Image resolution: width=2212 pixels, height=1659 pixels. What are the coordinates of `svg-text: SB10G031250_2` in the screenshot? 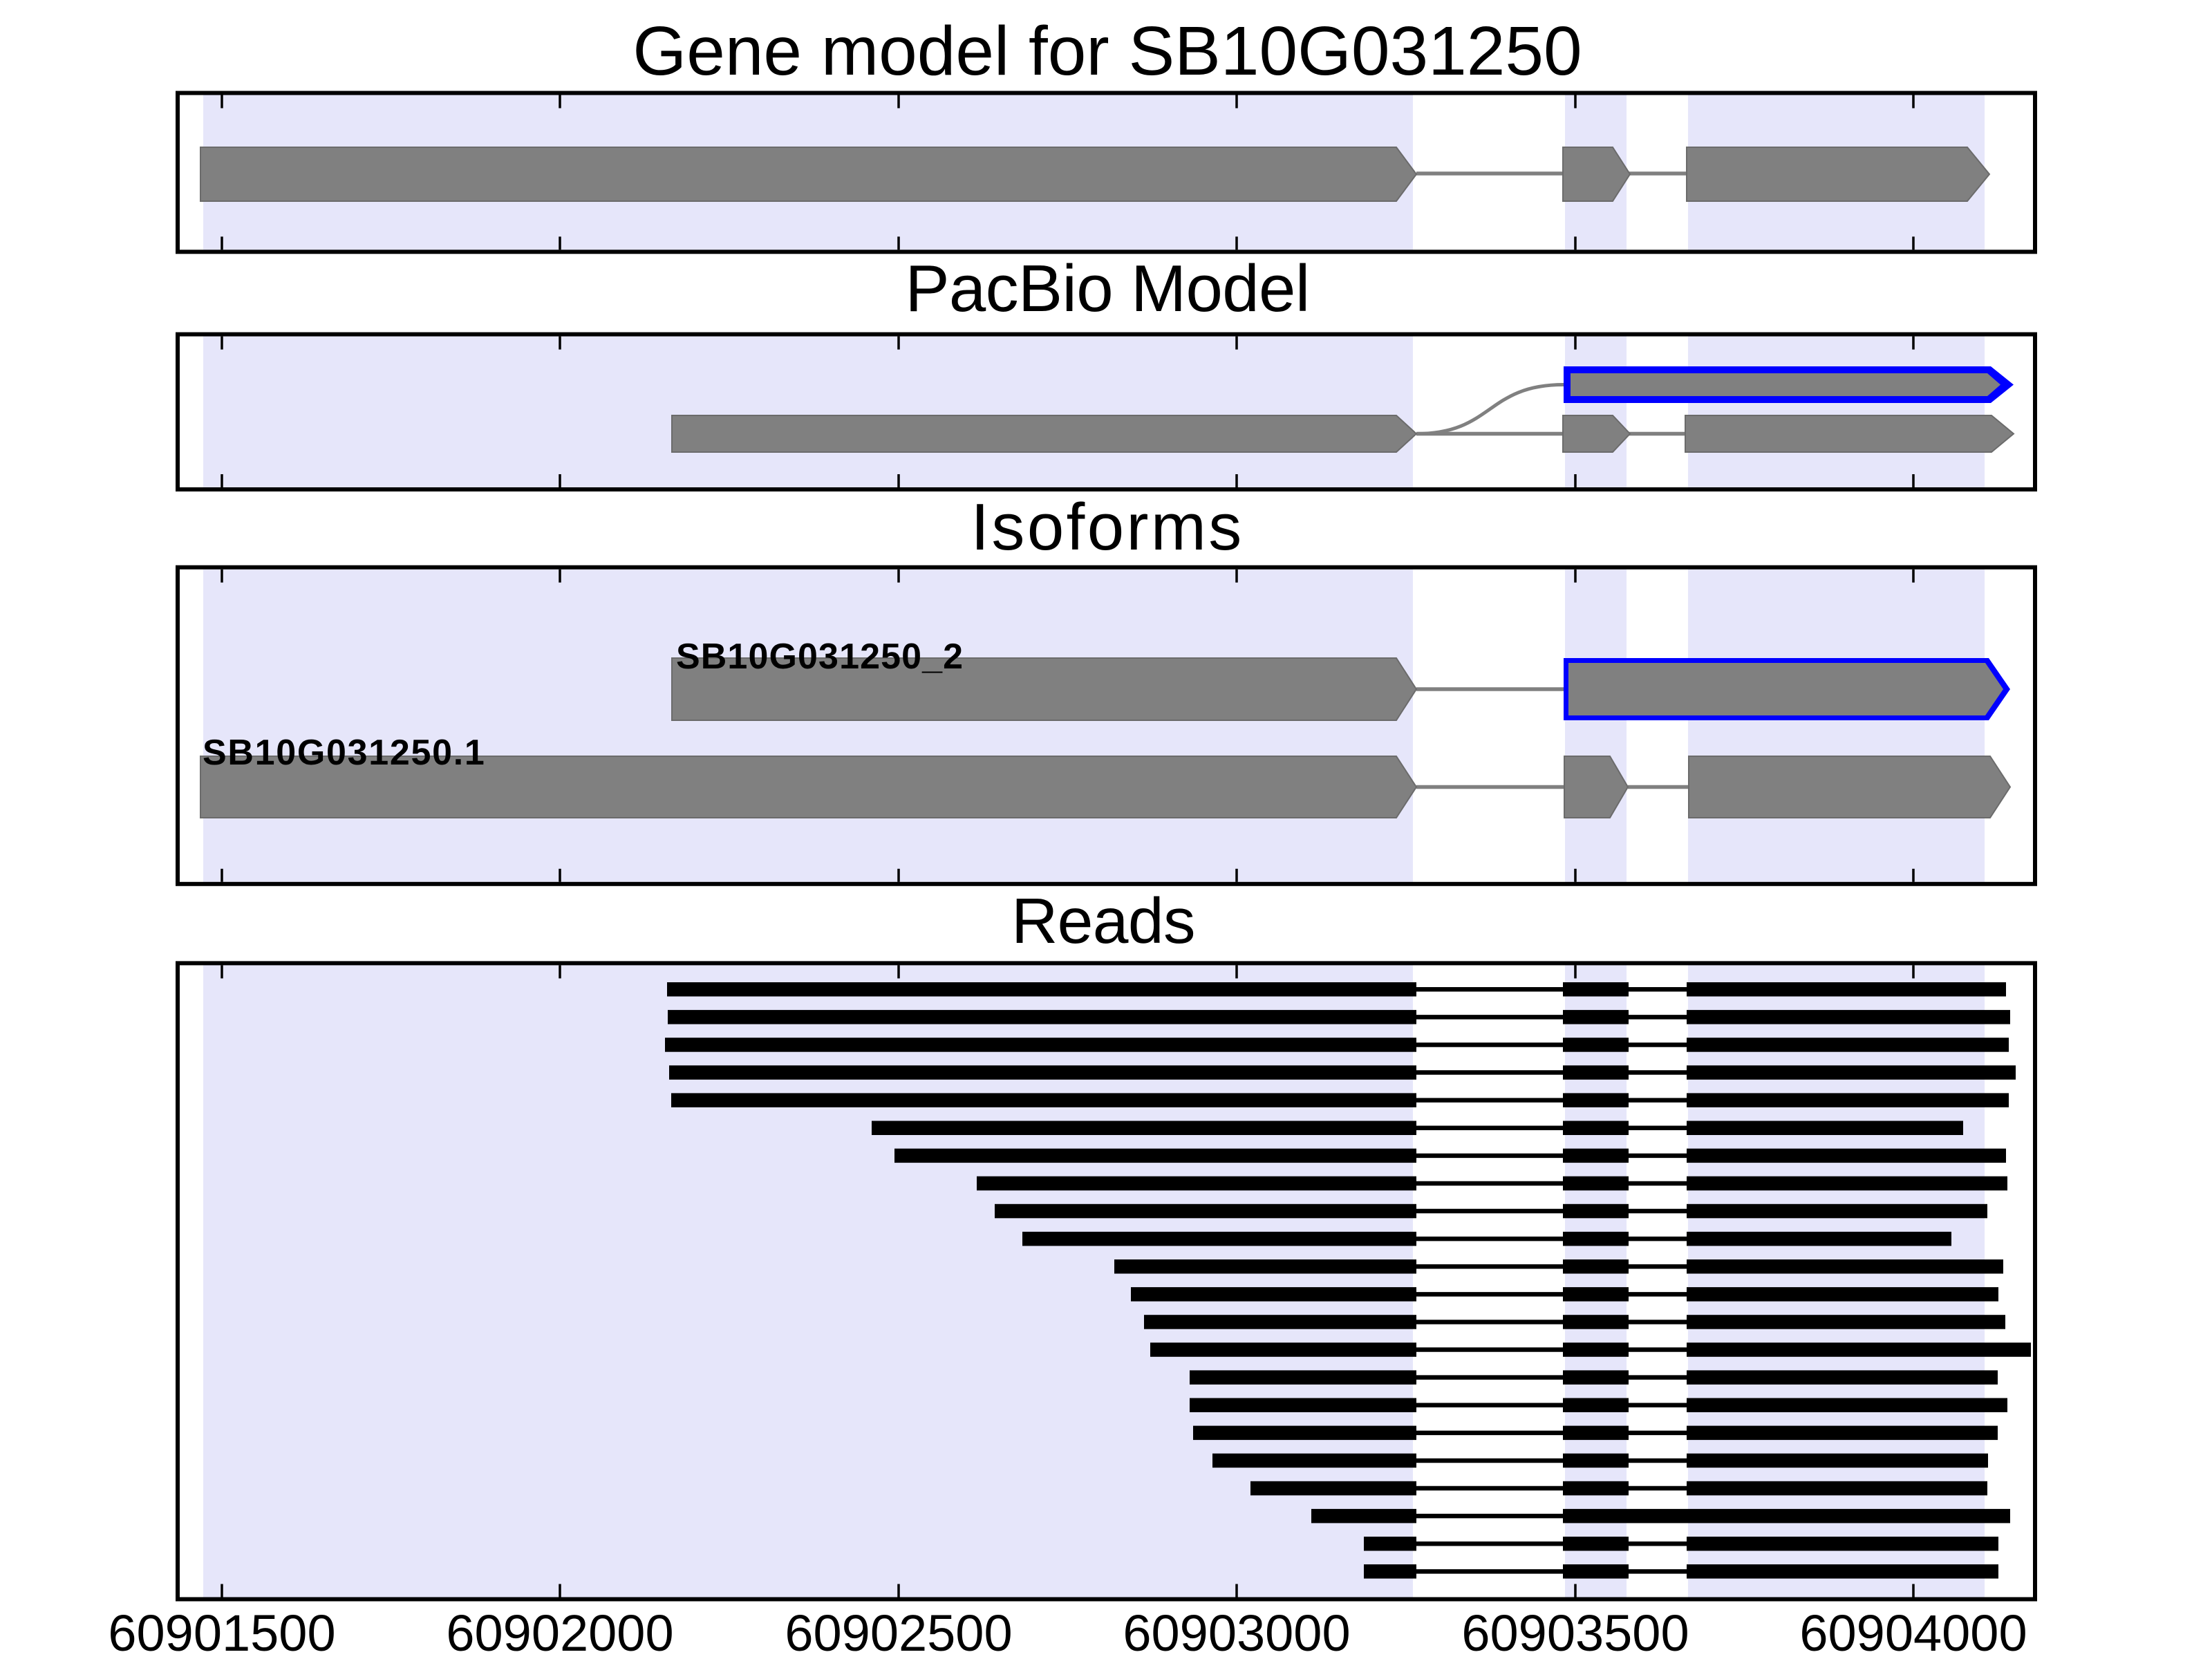 It's located at (820, 657).